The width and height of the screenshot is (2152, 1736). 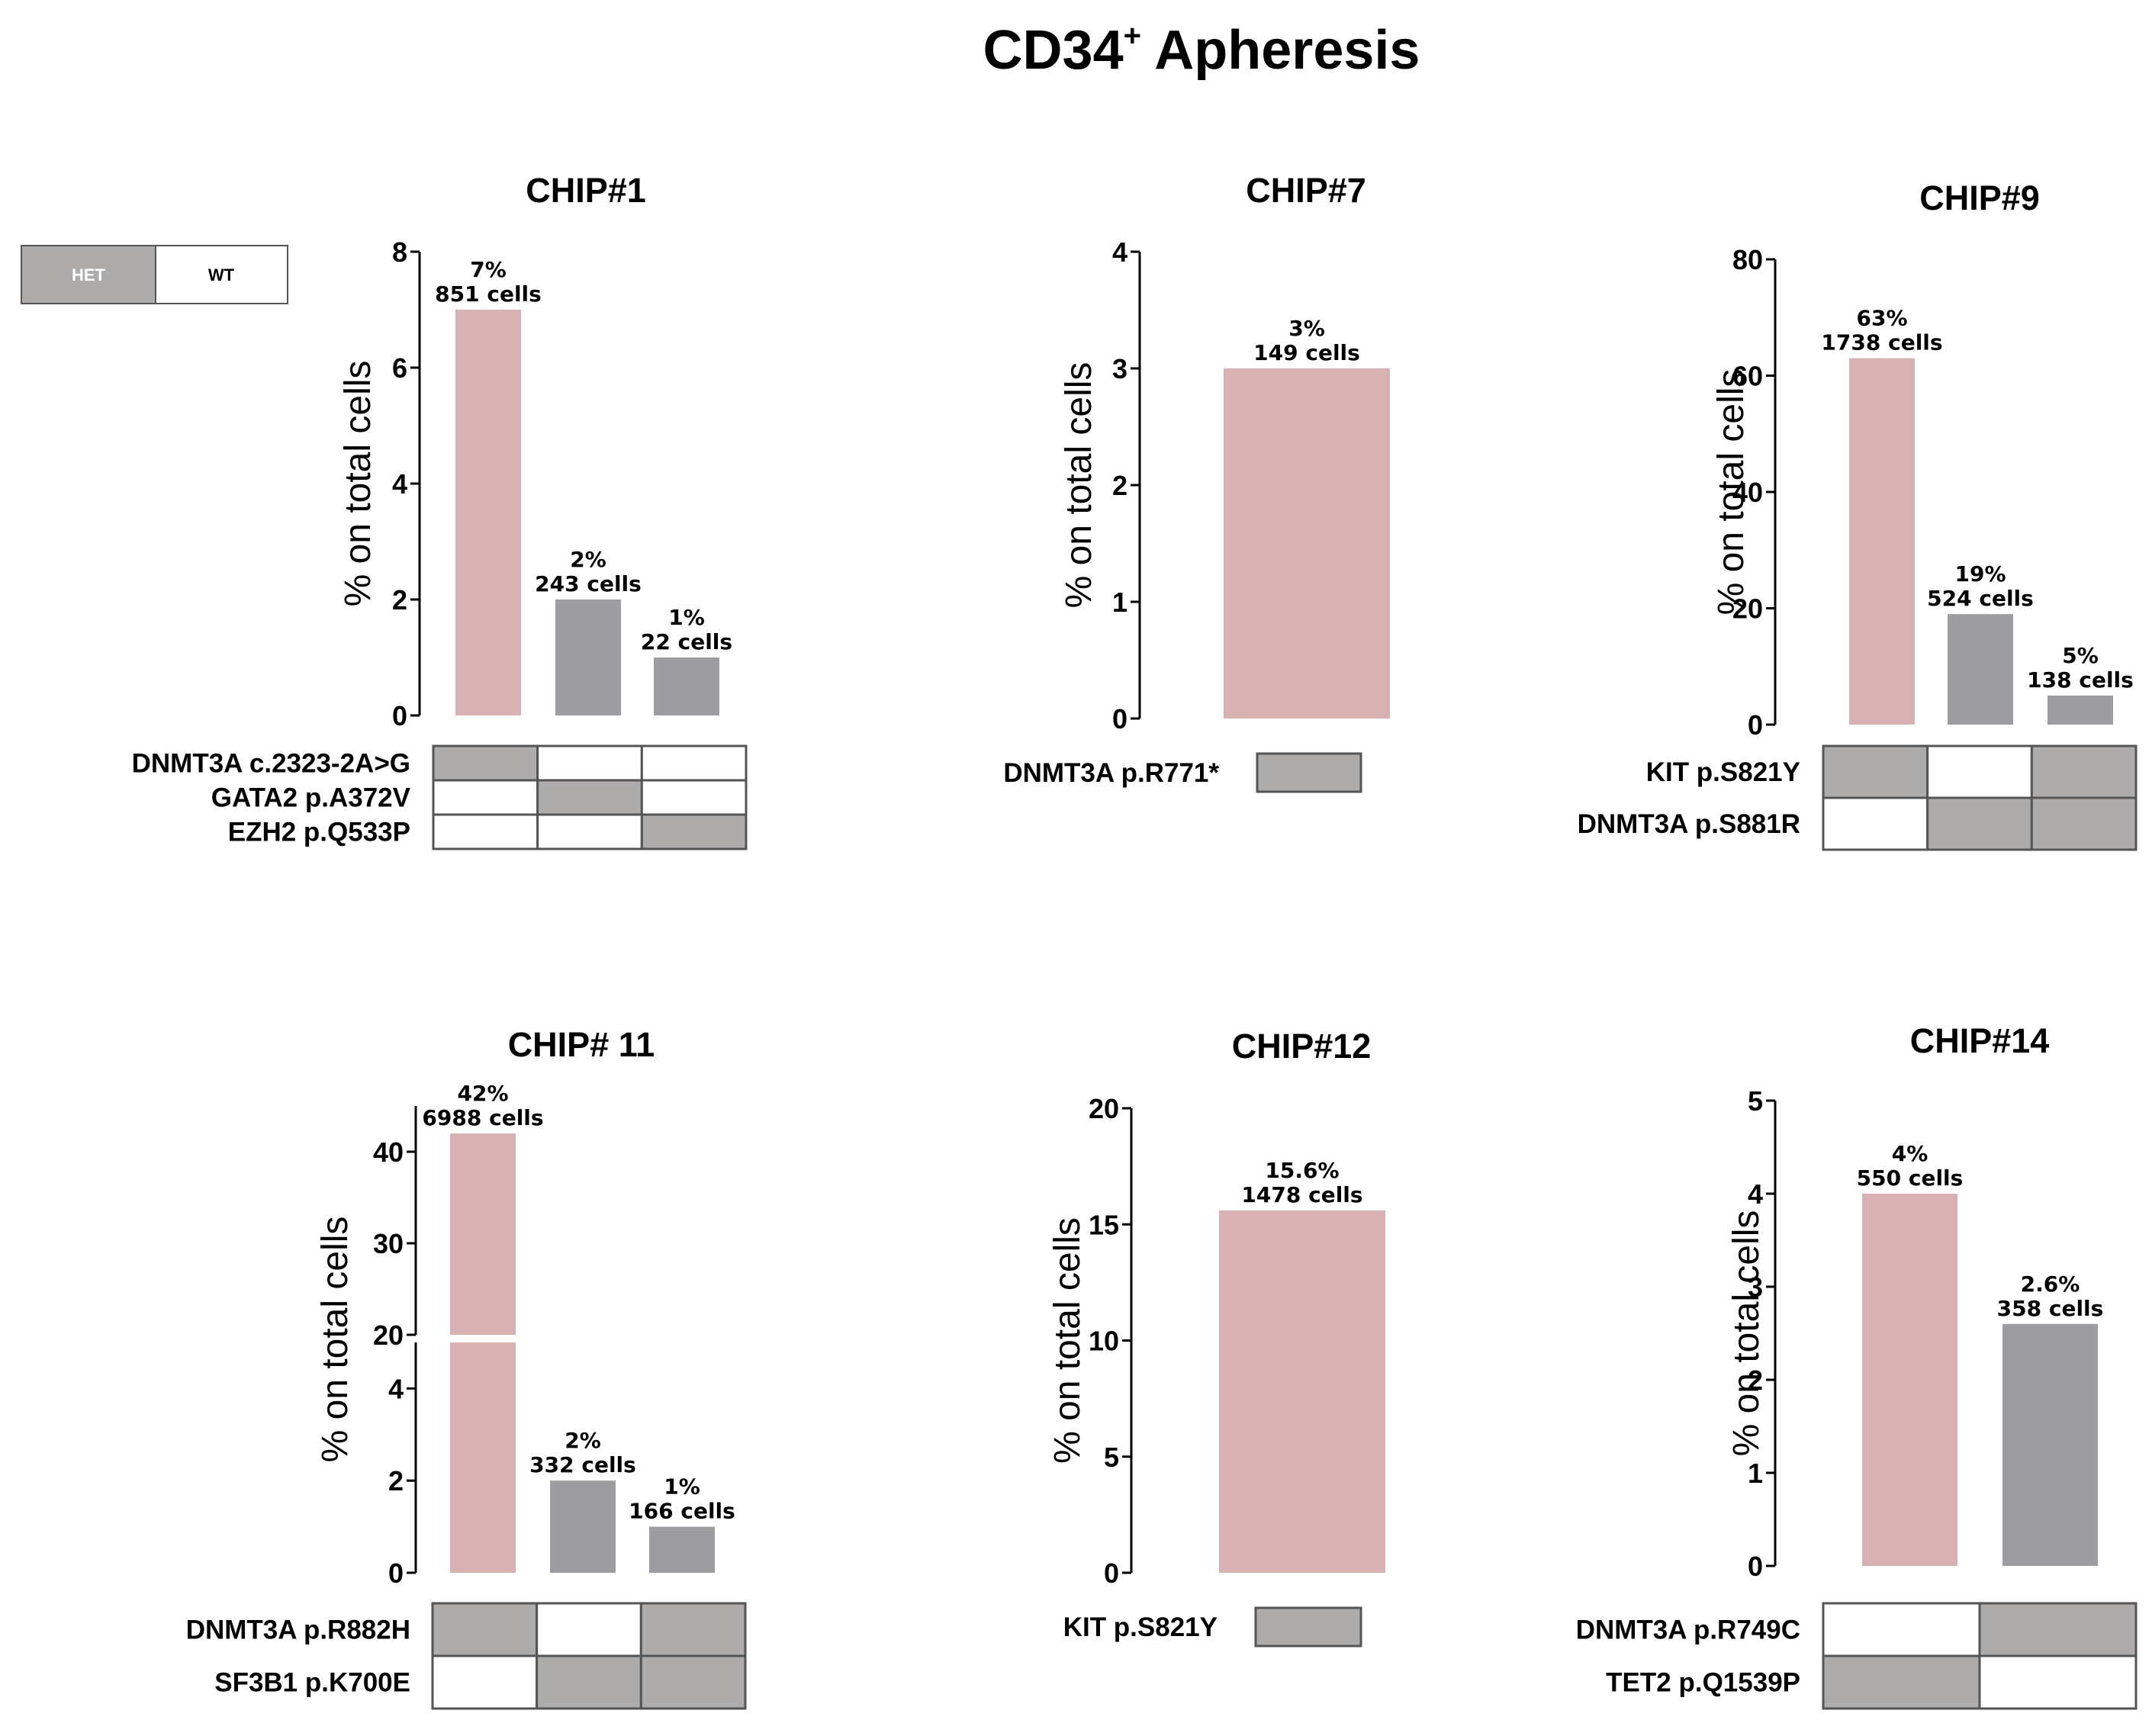 I want to click on genotype-grid: DNMT3A p.R882H SF3B1 p.K700E, so click(x=466, y=1656).